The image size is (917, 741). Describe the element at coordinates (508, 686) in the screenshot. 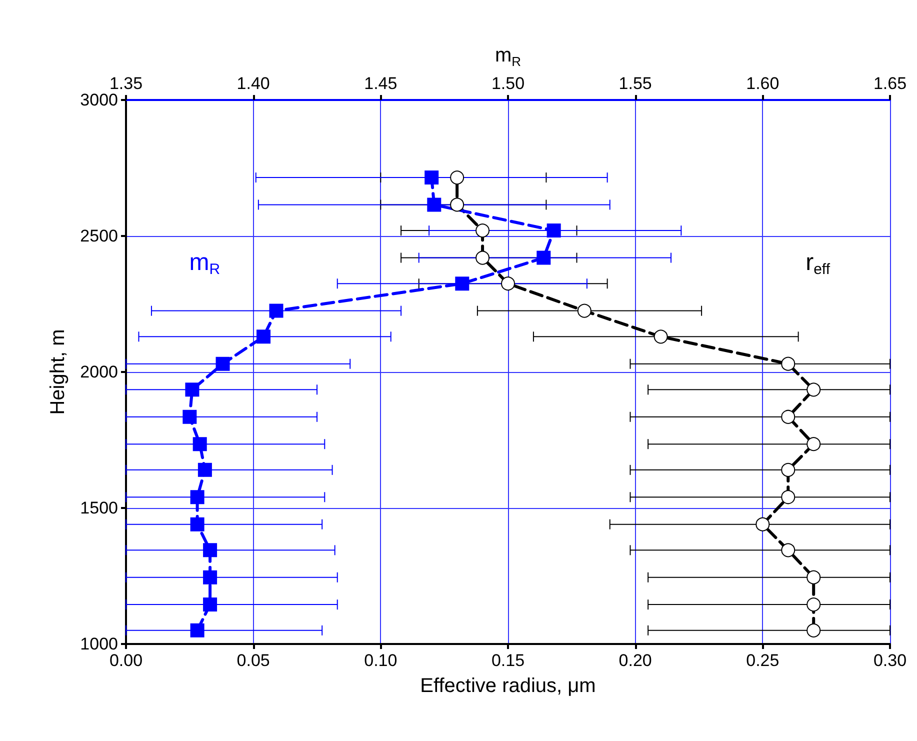

I see `x-axis-title: Effective radius, μm` at that location.